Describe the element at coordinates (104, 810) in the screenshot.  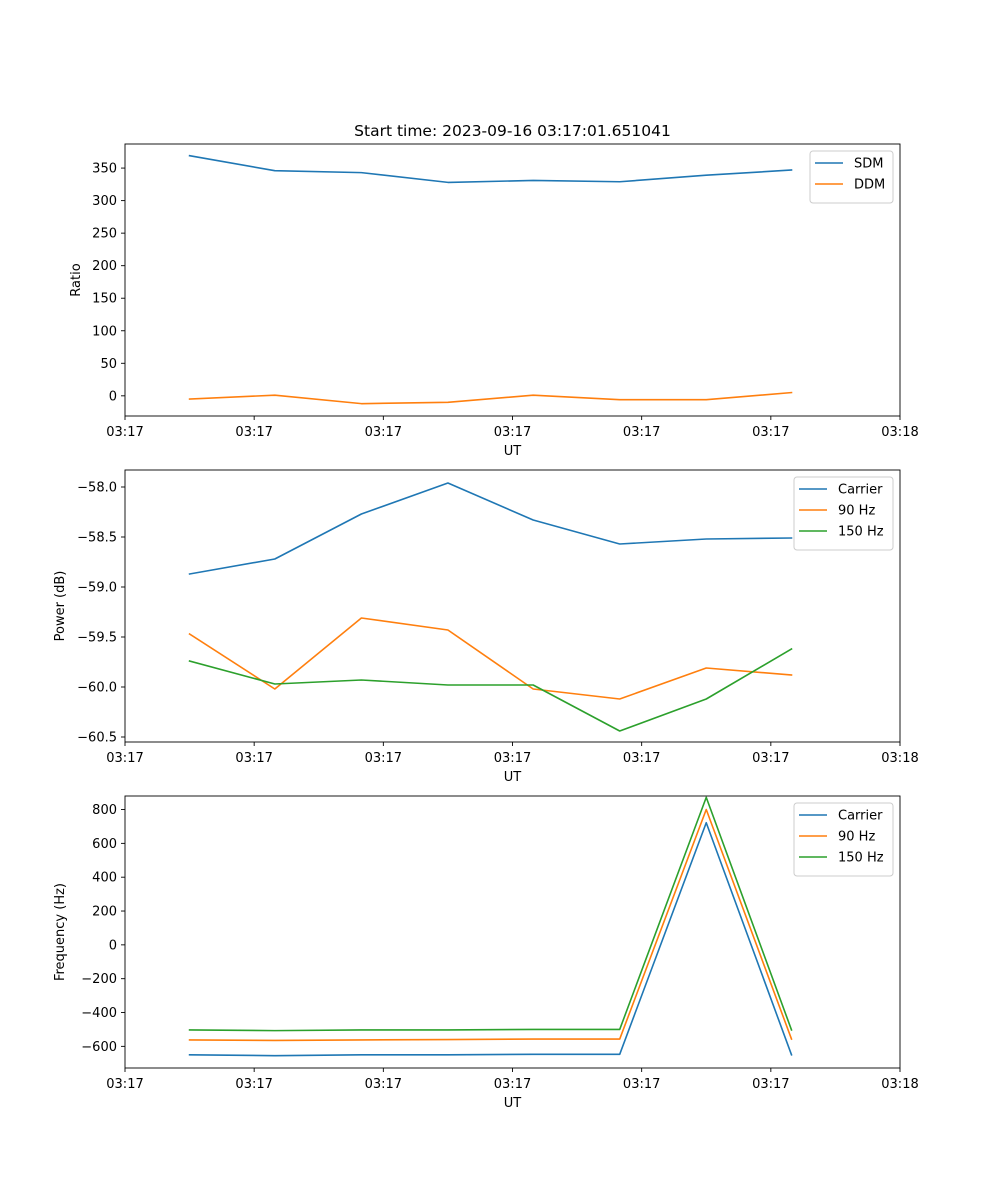
I see `y-tick-label: 800` at that location.